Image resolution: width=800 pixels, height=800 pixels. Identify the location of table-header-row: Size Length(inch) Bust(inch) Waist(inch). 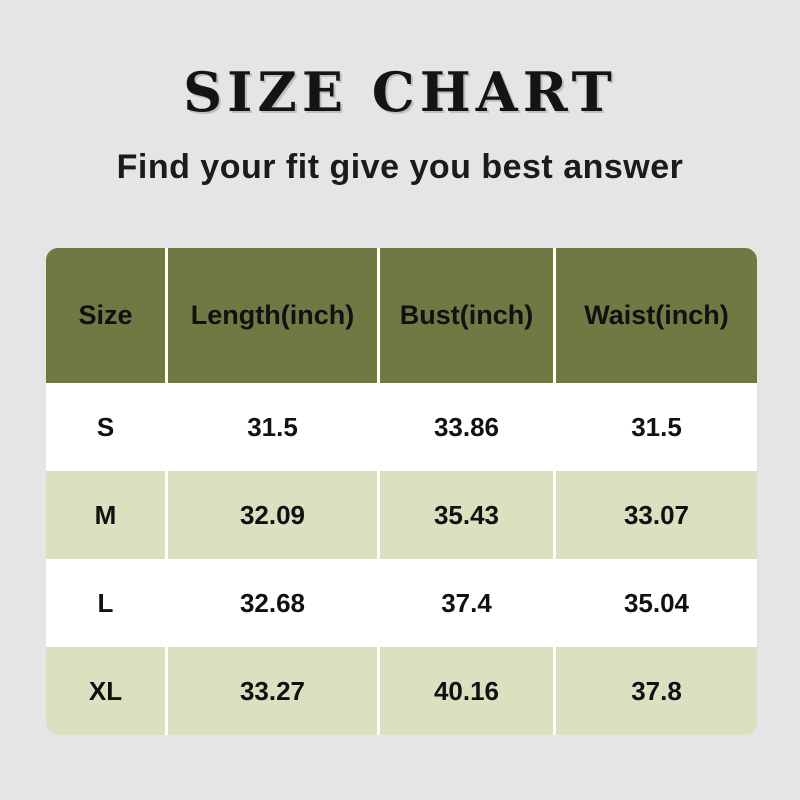
(401, 315).